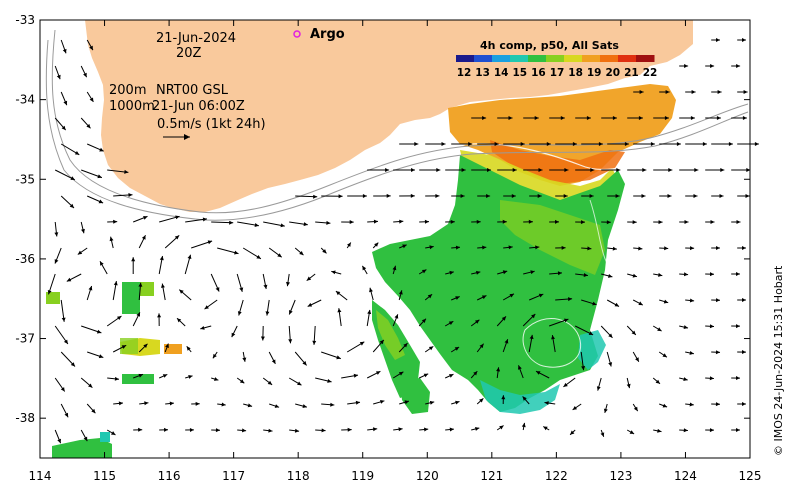 Image resolution: width=791 pixels, height=492 pixels. What do you see at coordinates (25, 259) in the screenshot?
I see `y-tick-label: -36` at bounding box center [25, 259].